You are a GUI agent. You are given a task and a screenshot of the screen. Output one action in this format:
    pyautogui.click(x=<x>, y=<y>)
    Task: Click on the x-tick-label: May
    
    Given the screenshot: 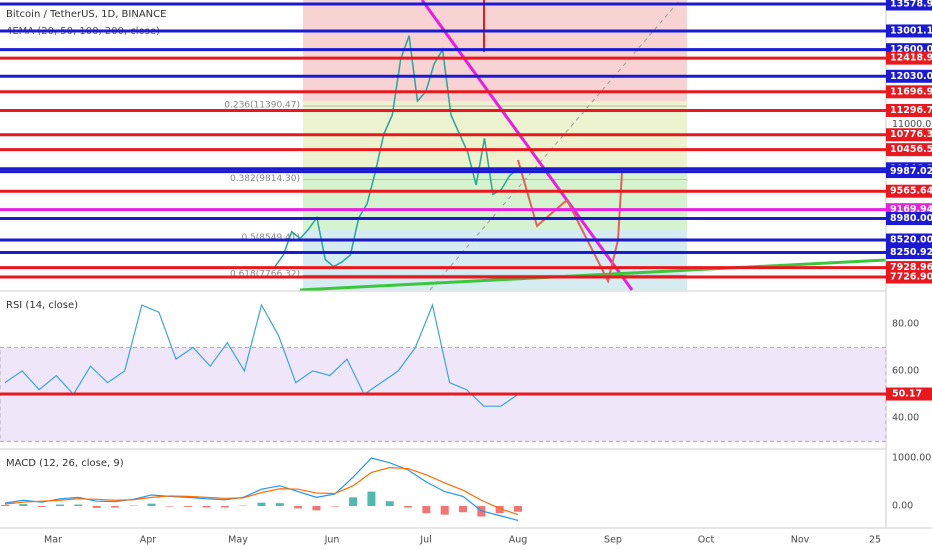 What is the action you would take?
    pyautogui.click(x=238, y=540)
    